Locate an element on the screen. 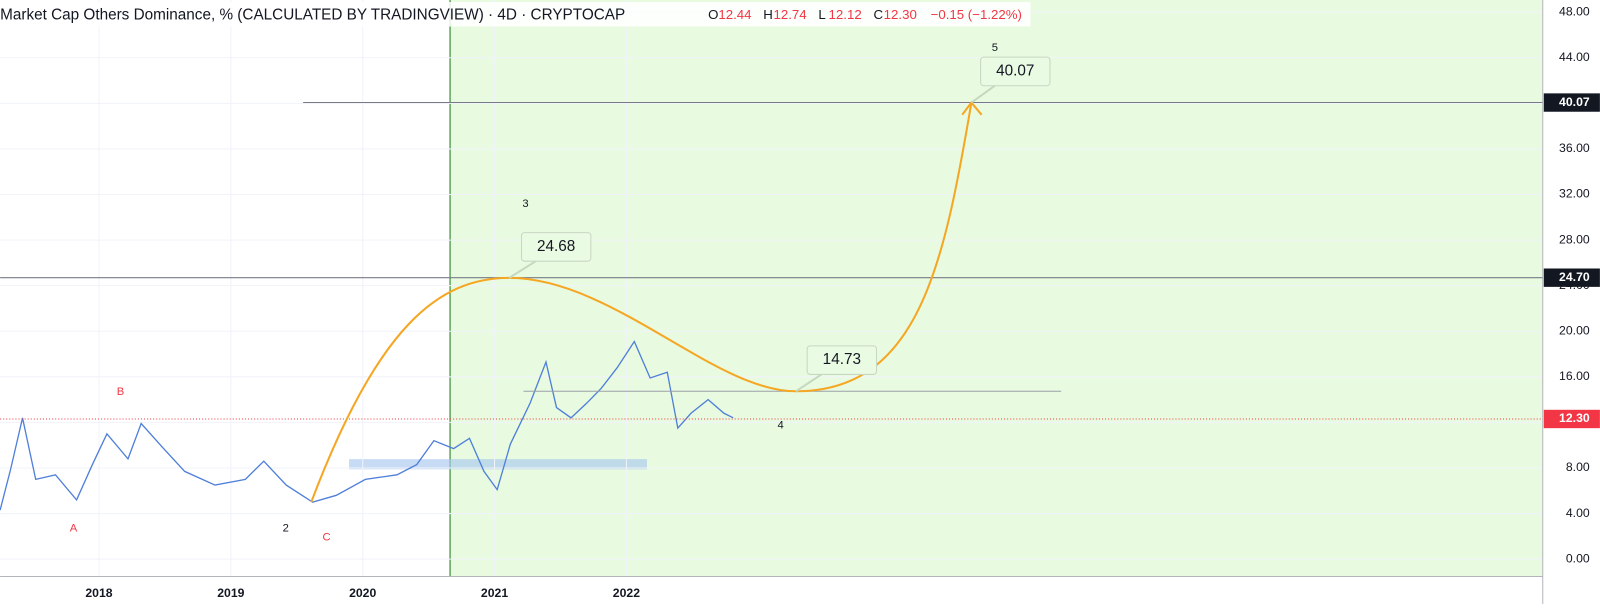 The image size is (1600, 609). y-tick-label: 8.00 is located at coordinates (1578, 467).